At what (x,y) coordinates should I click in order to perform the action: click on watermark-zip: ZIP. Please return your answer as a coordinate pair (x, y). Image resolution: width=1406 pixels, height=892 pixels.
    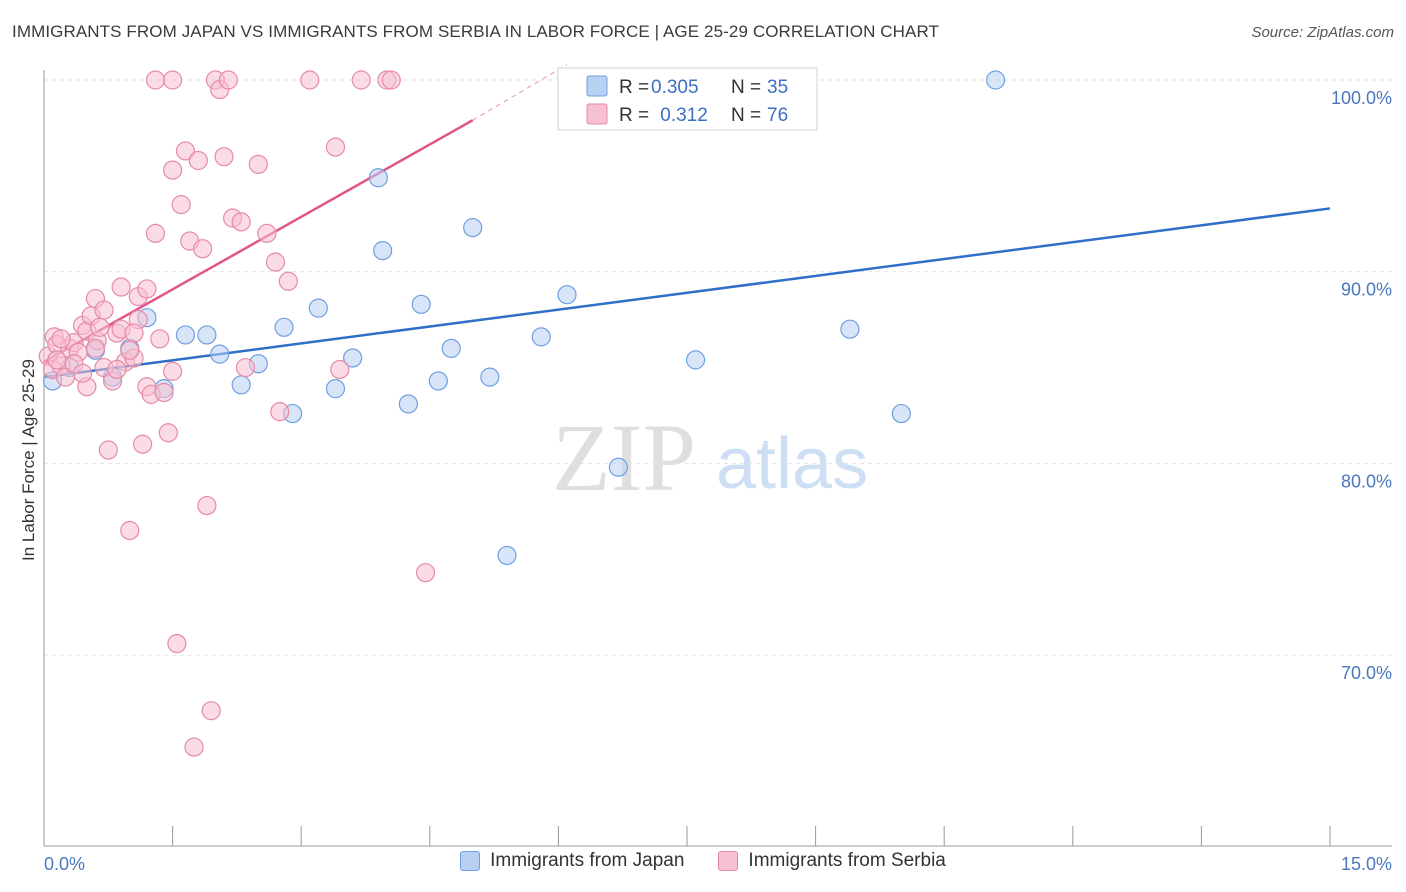
    Looking at the image, I should click on (624, 457).